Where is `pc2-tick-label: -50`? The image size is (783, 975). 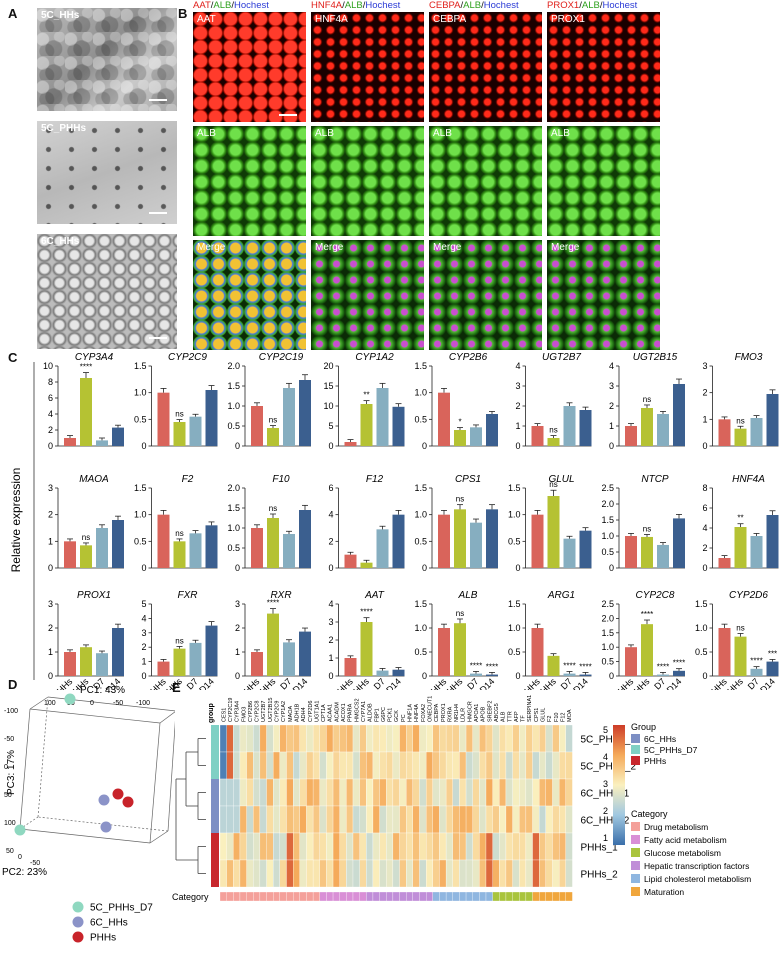
pc2-tick-label: -50 is located at coordinates (35, 863).